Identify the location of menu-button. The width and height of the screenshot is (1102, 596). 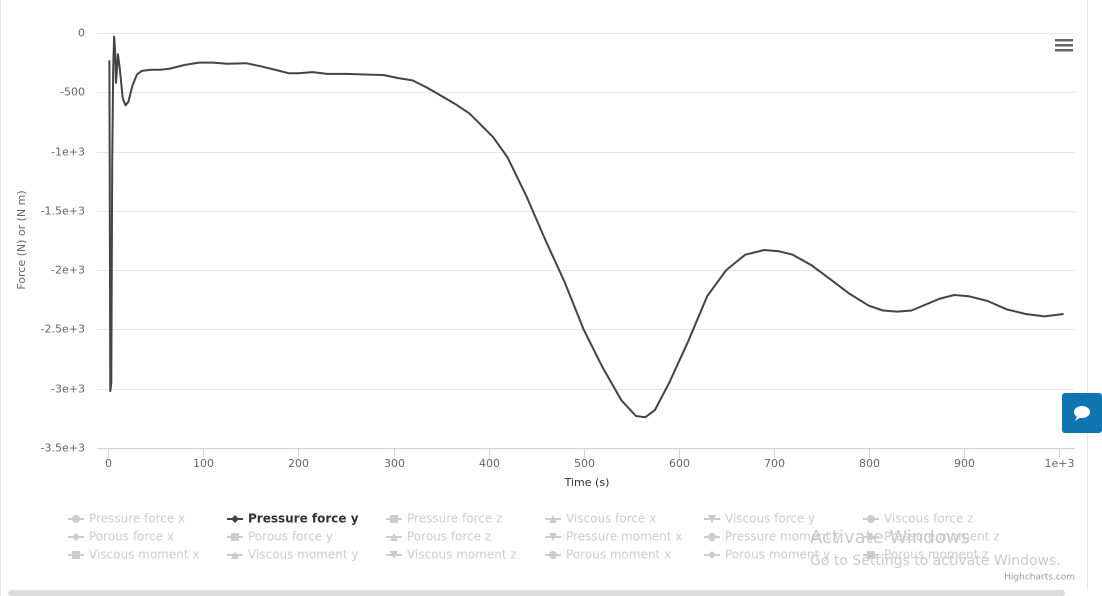
(1064, 45).